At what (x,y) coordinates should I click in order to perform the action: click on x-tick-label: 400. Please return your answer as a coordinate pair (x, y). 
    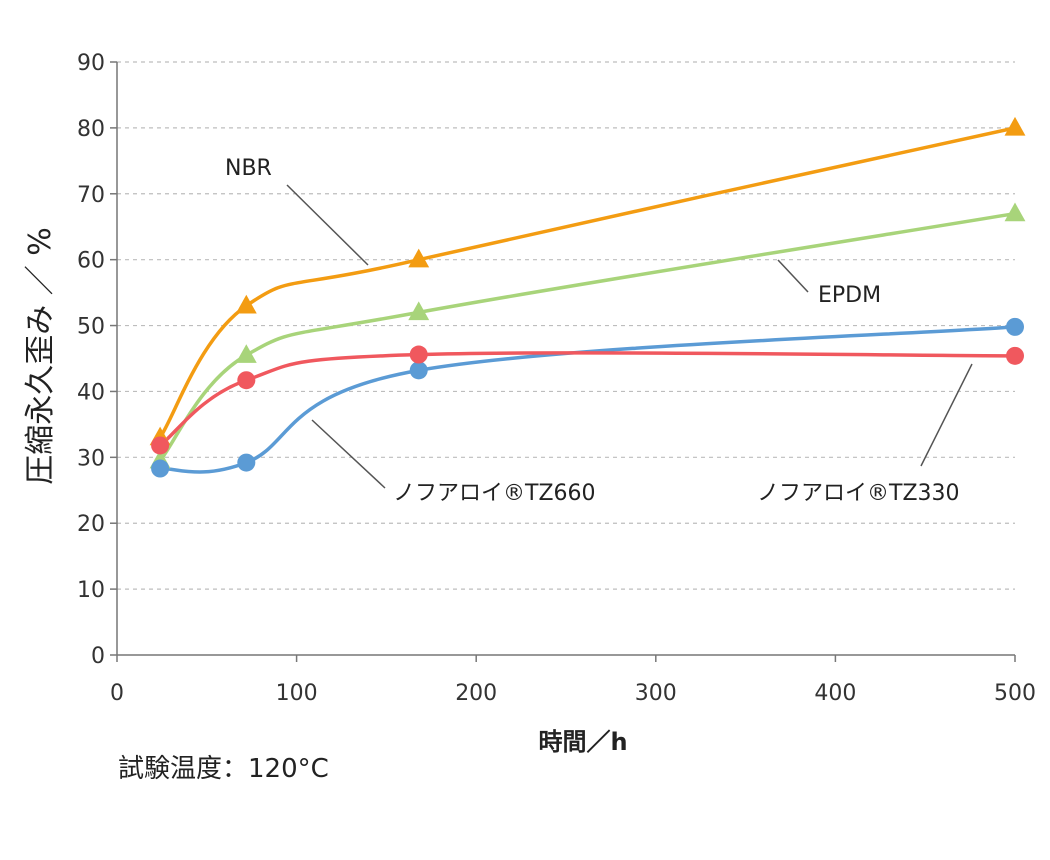
    Looking at the image, I should click on (835, 693).